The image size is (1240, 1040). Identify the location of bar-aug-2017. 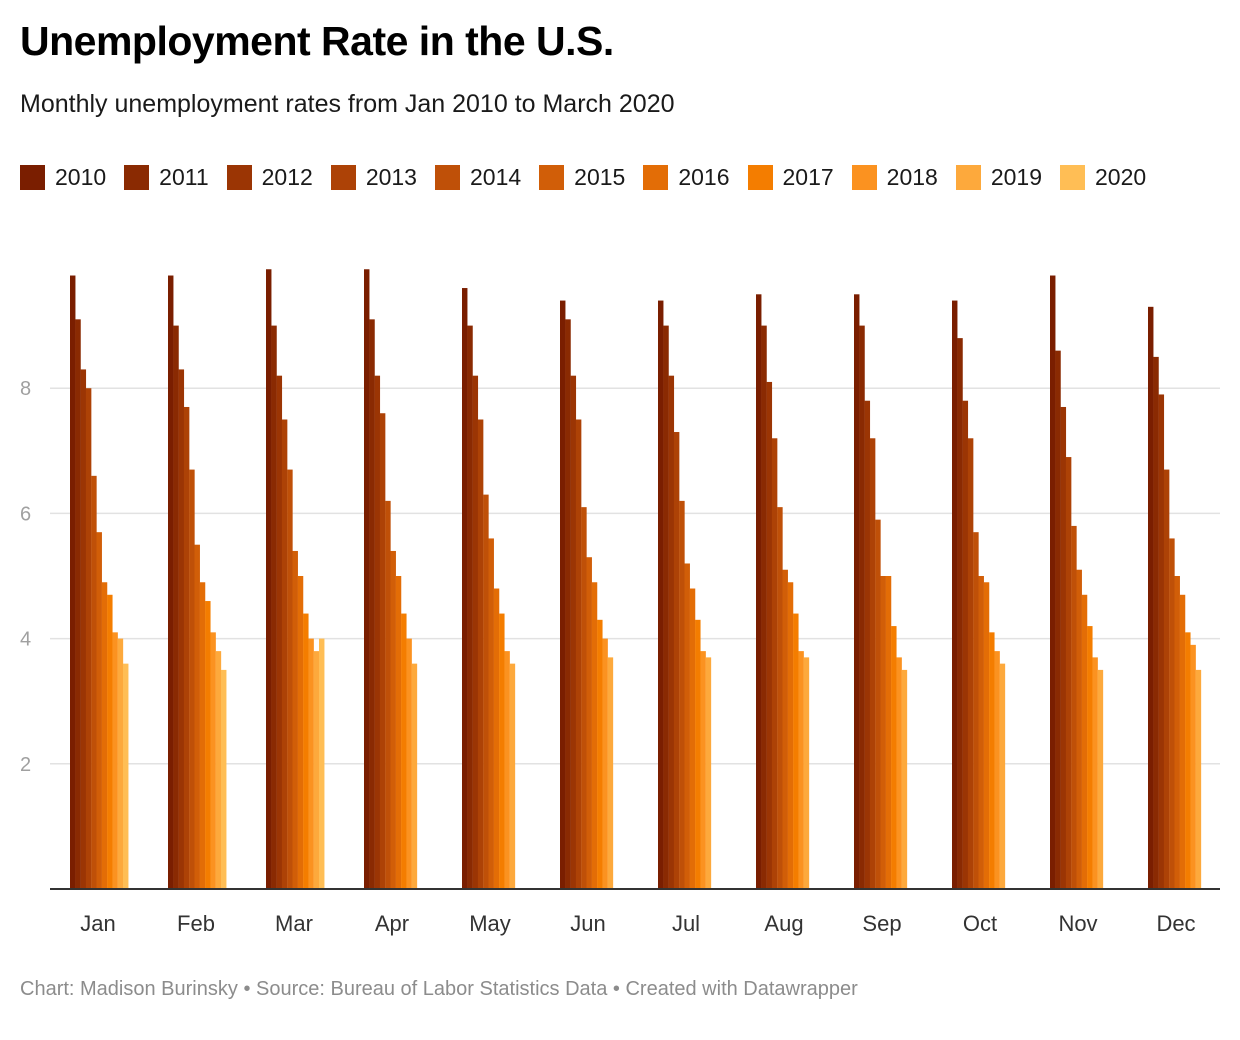
(796, 751).